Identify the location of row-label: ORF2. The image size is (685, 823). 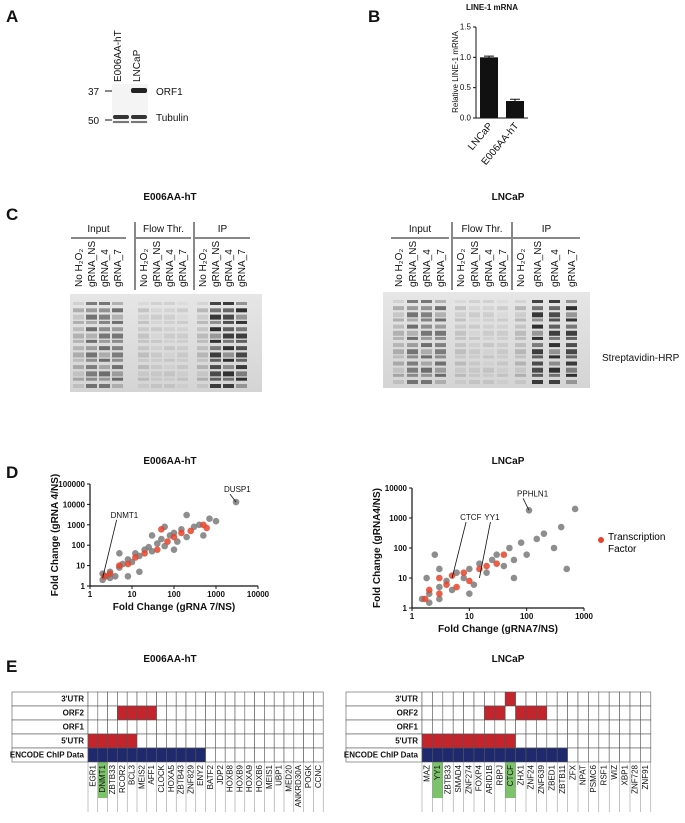
(408, 713).